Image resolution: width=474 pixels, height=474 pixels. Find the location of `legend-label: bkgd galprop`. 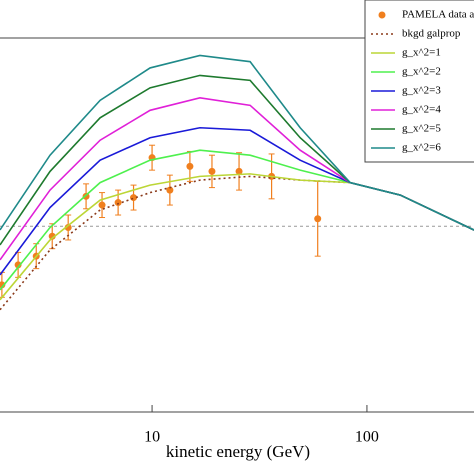

legend-label: bkgd galprop is located at coordinates (431, 34).